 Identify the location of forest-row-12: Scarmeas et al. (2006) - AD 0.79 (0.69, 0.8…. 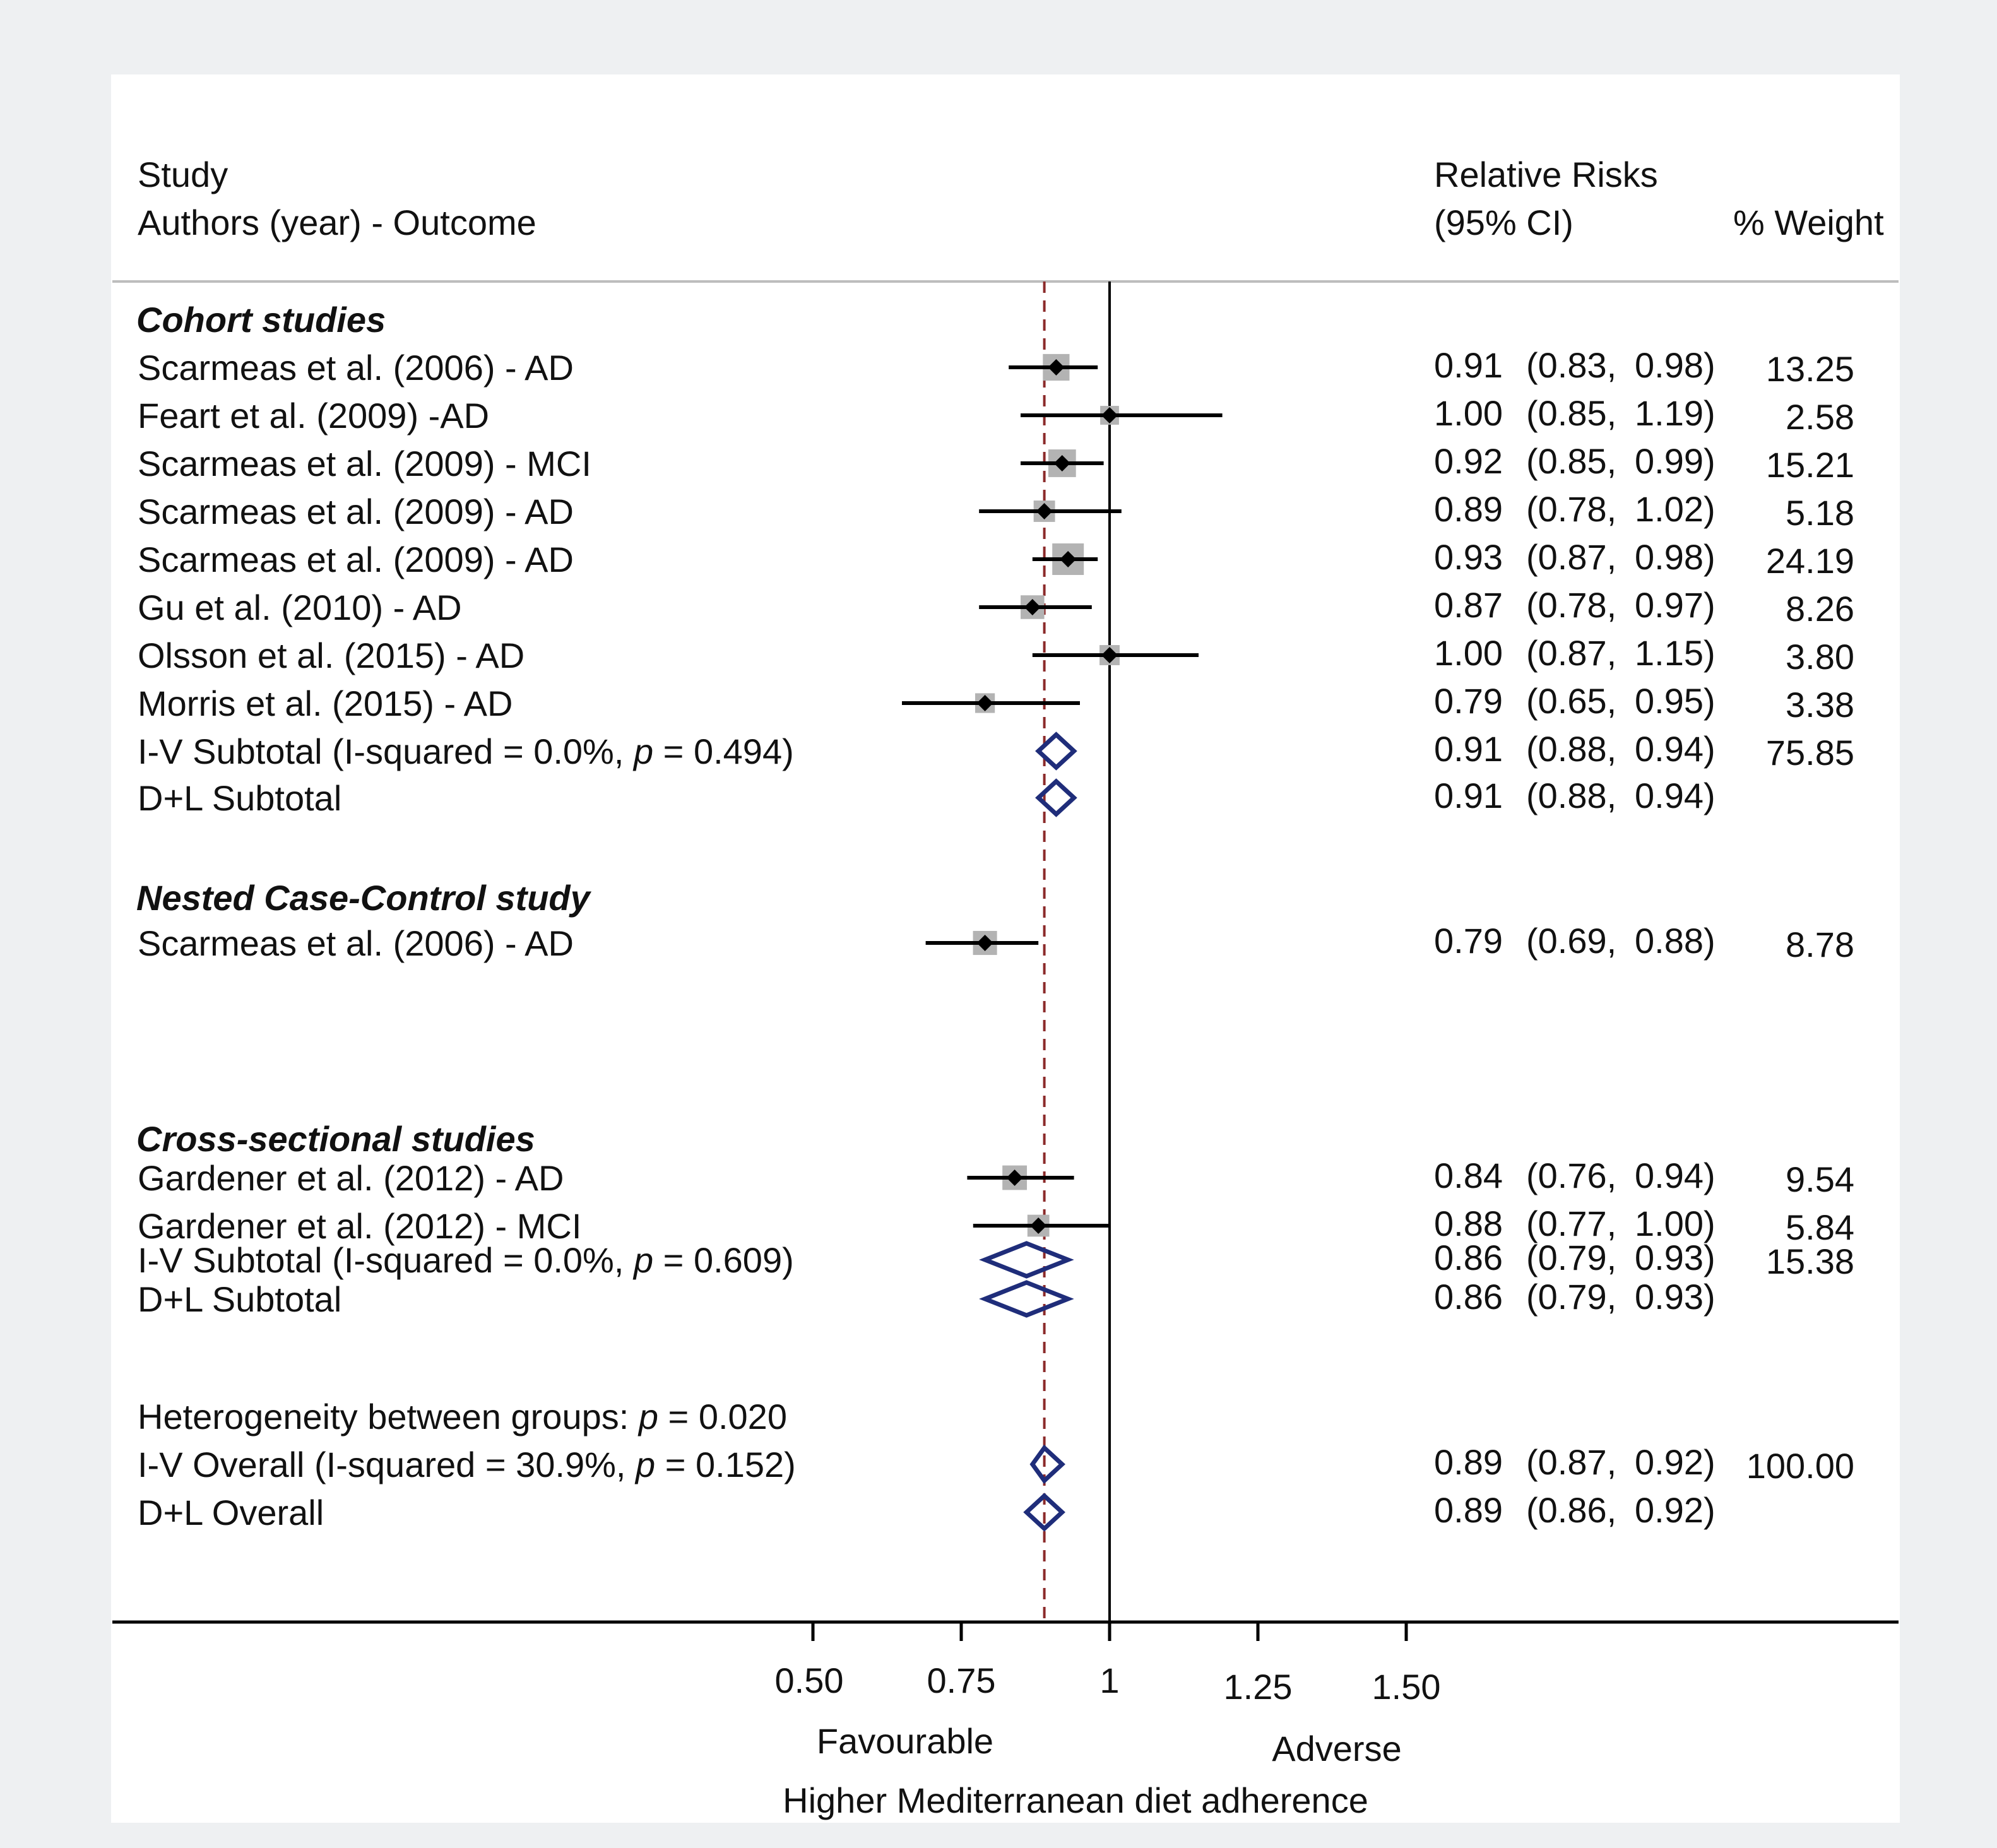
(996, 943).